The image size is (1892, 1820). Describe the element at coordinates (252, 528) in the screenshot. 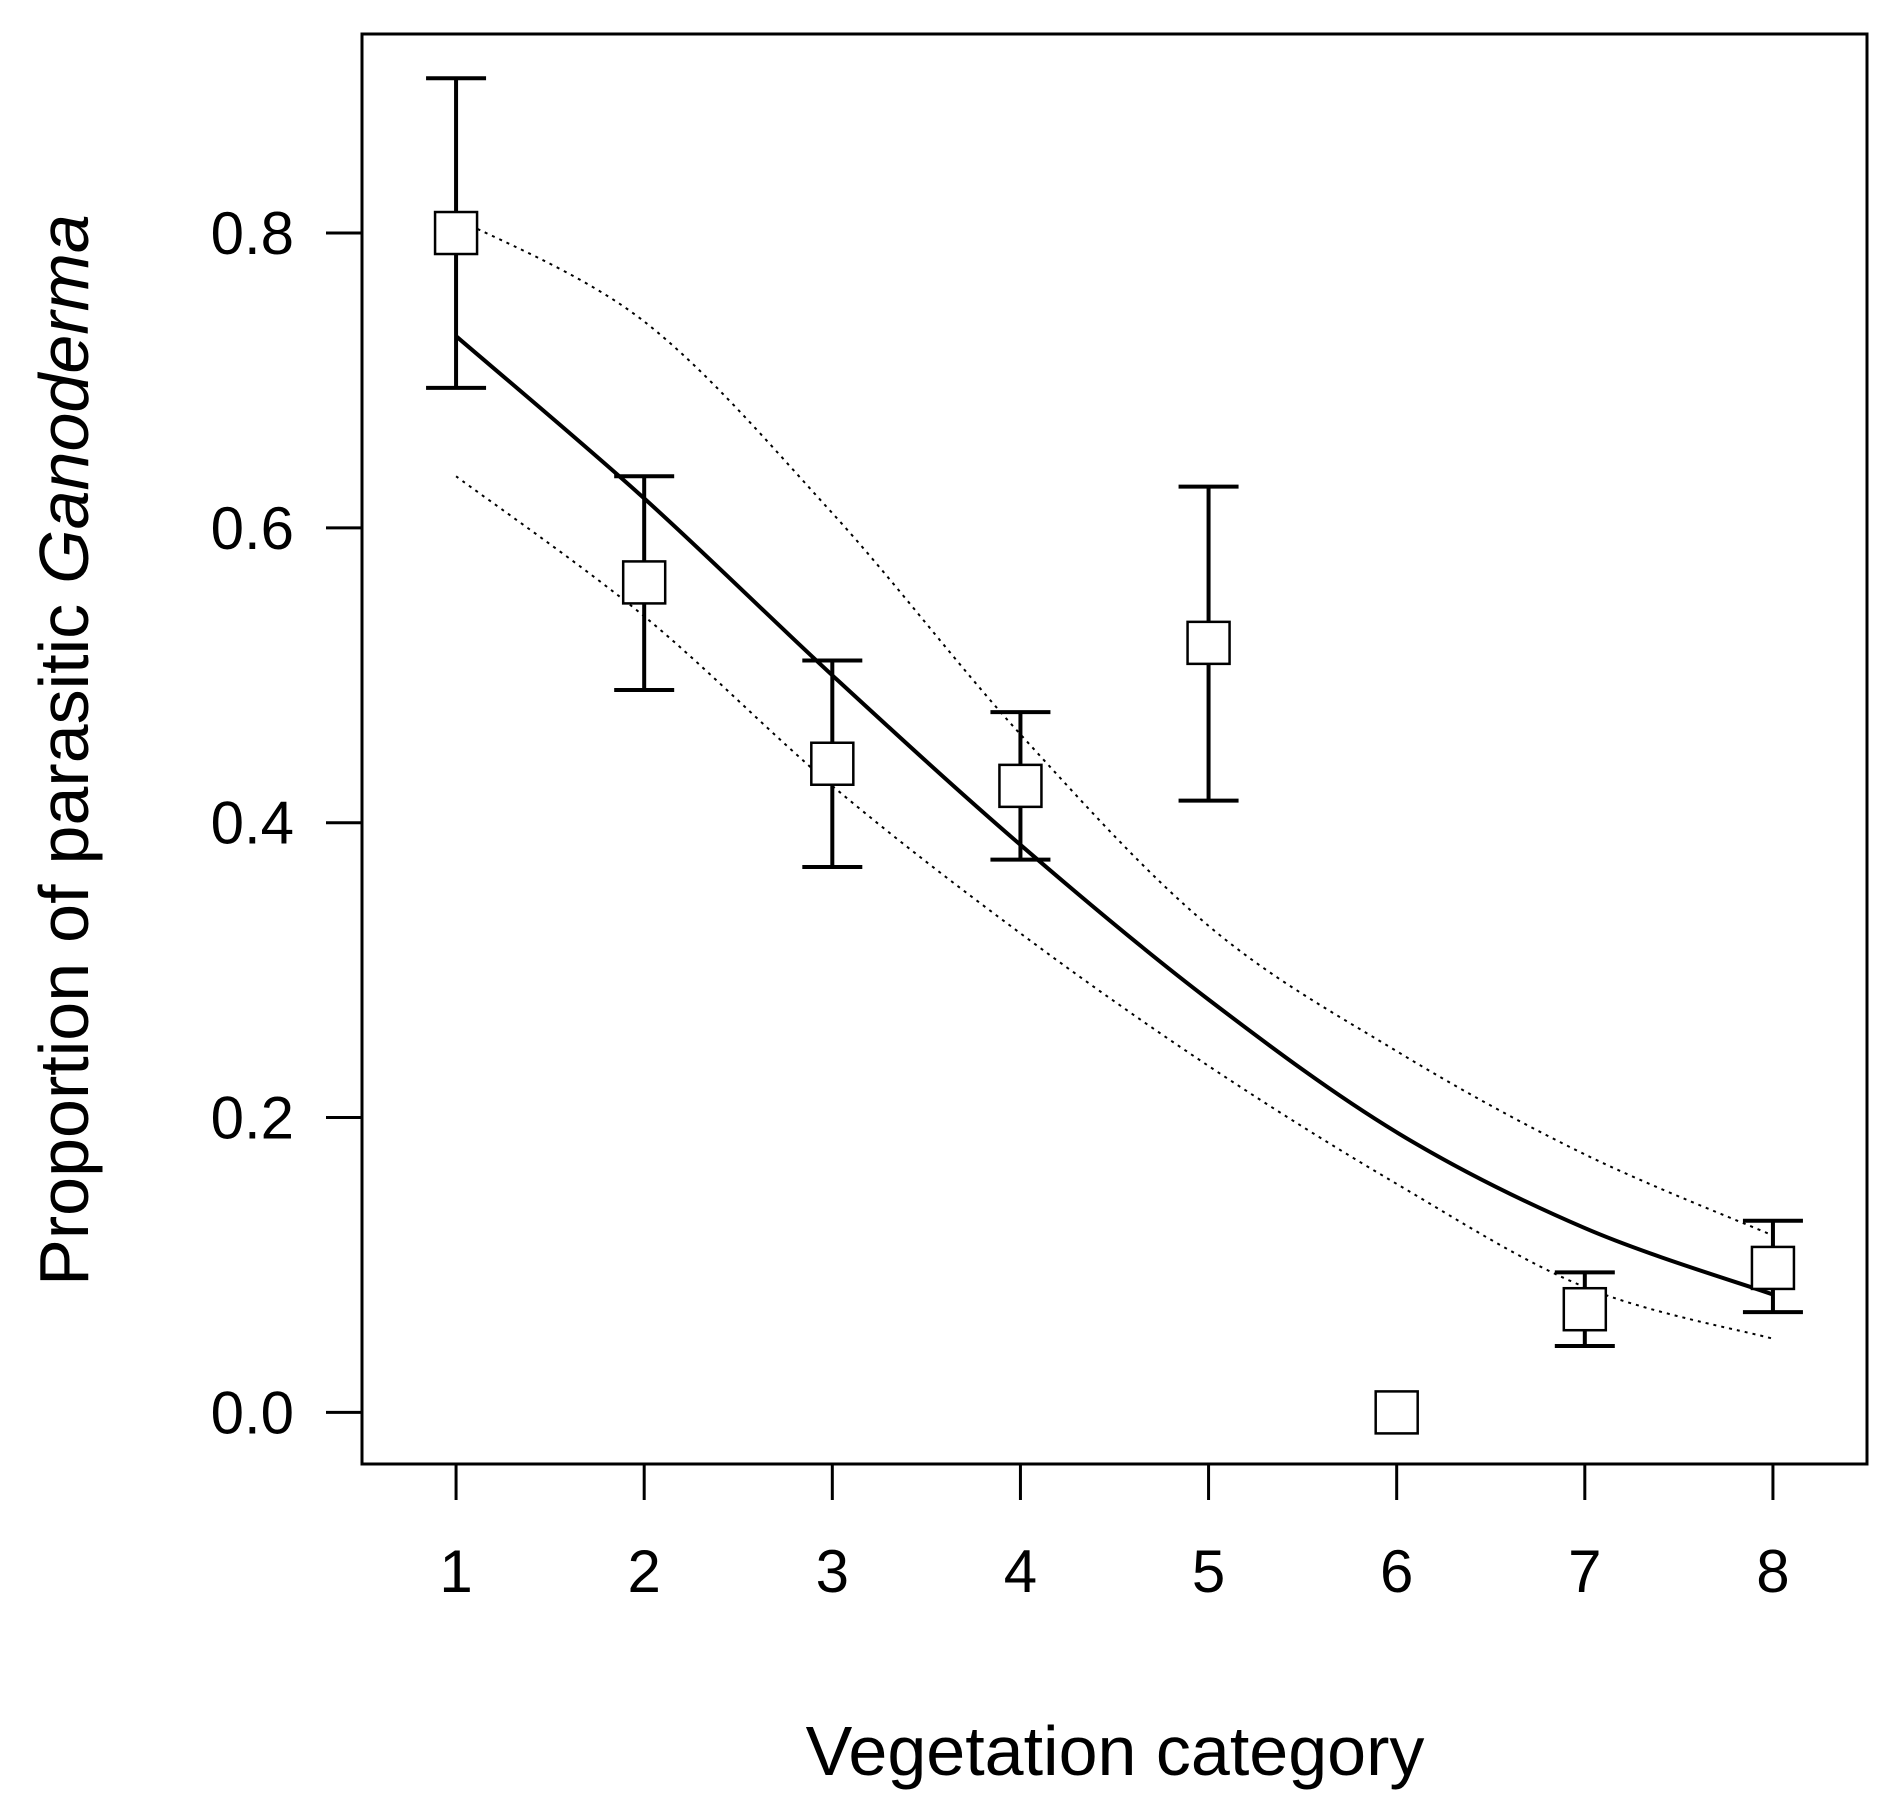

I see `y-tick-label-0.6: 0.6` at that location.